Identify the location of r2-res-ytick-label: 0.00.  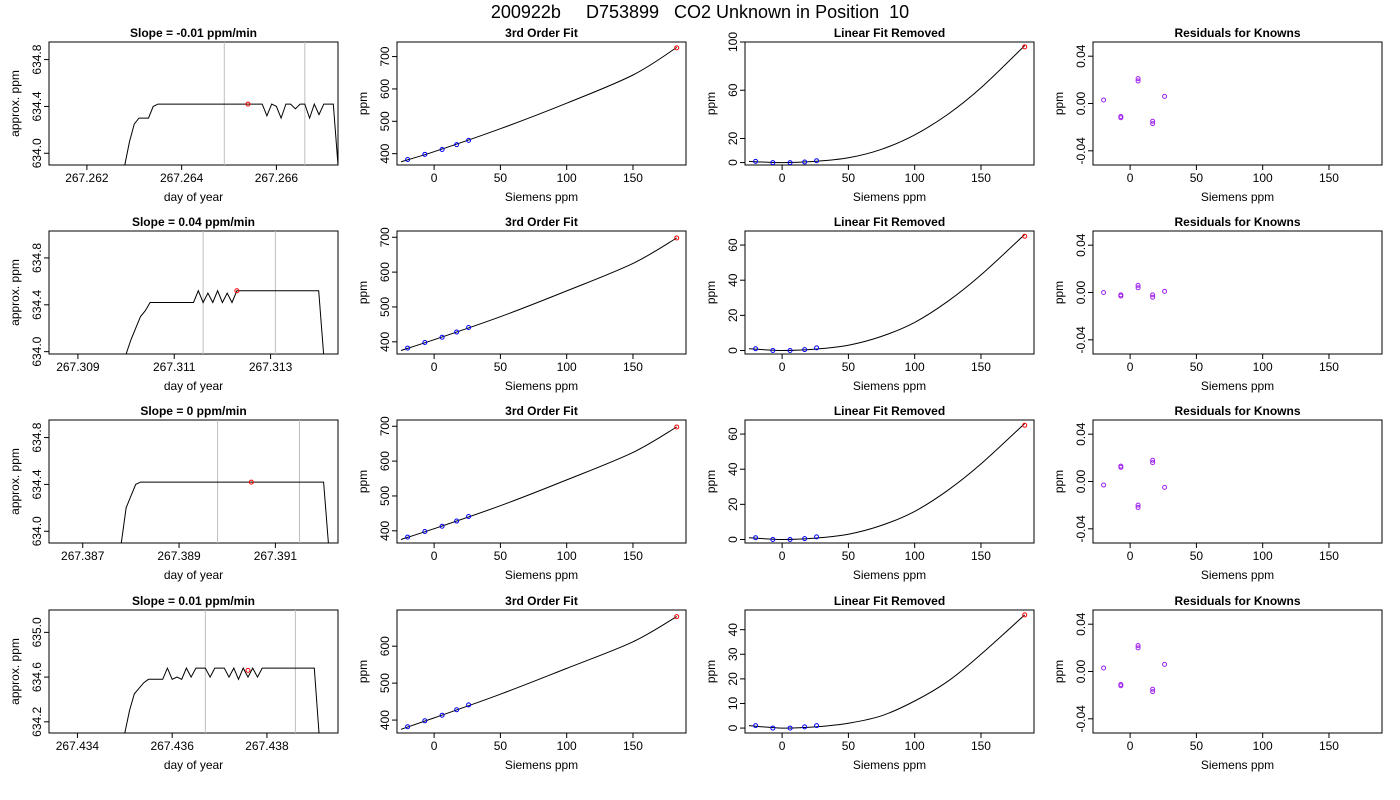
(1081, 292).